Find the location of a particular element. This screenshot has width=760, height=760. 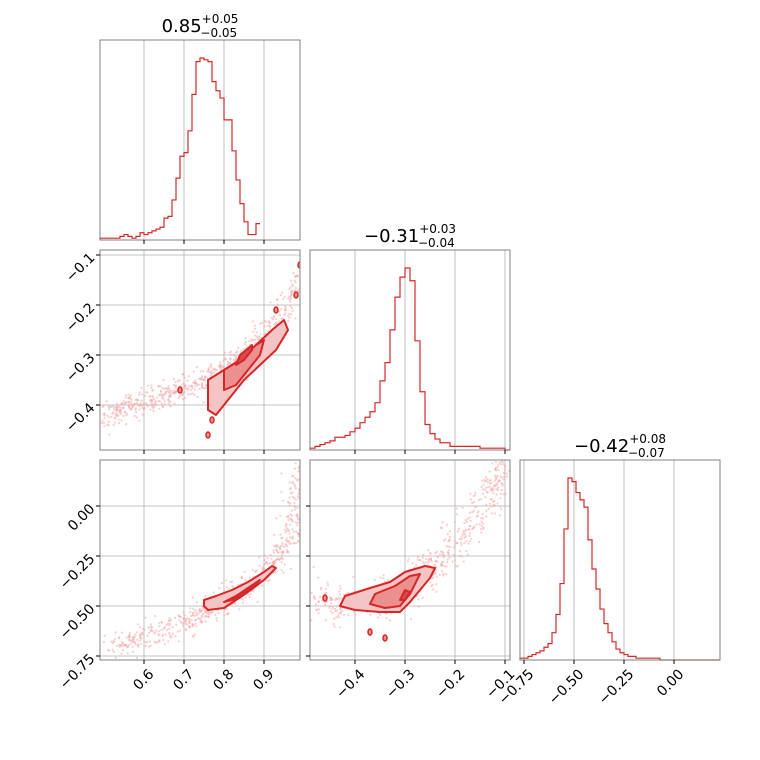

panel-title-0: 0.85+0.05 −0.05 is located at coordinates (200, 26).